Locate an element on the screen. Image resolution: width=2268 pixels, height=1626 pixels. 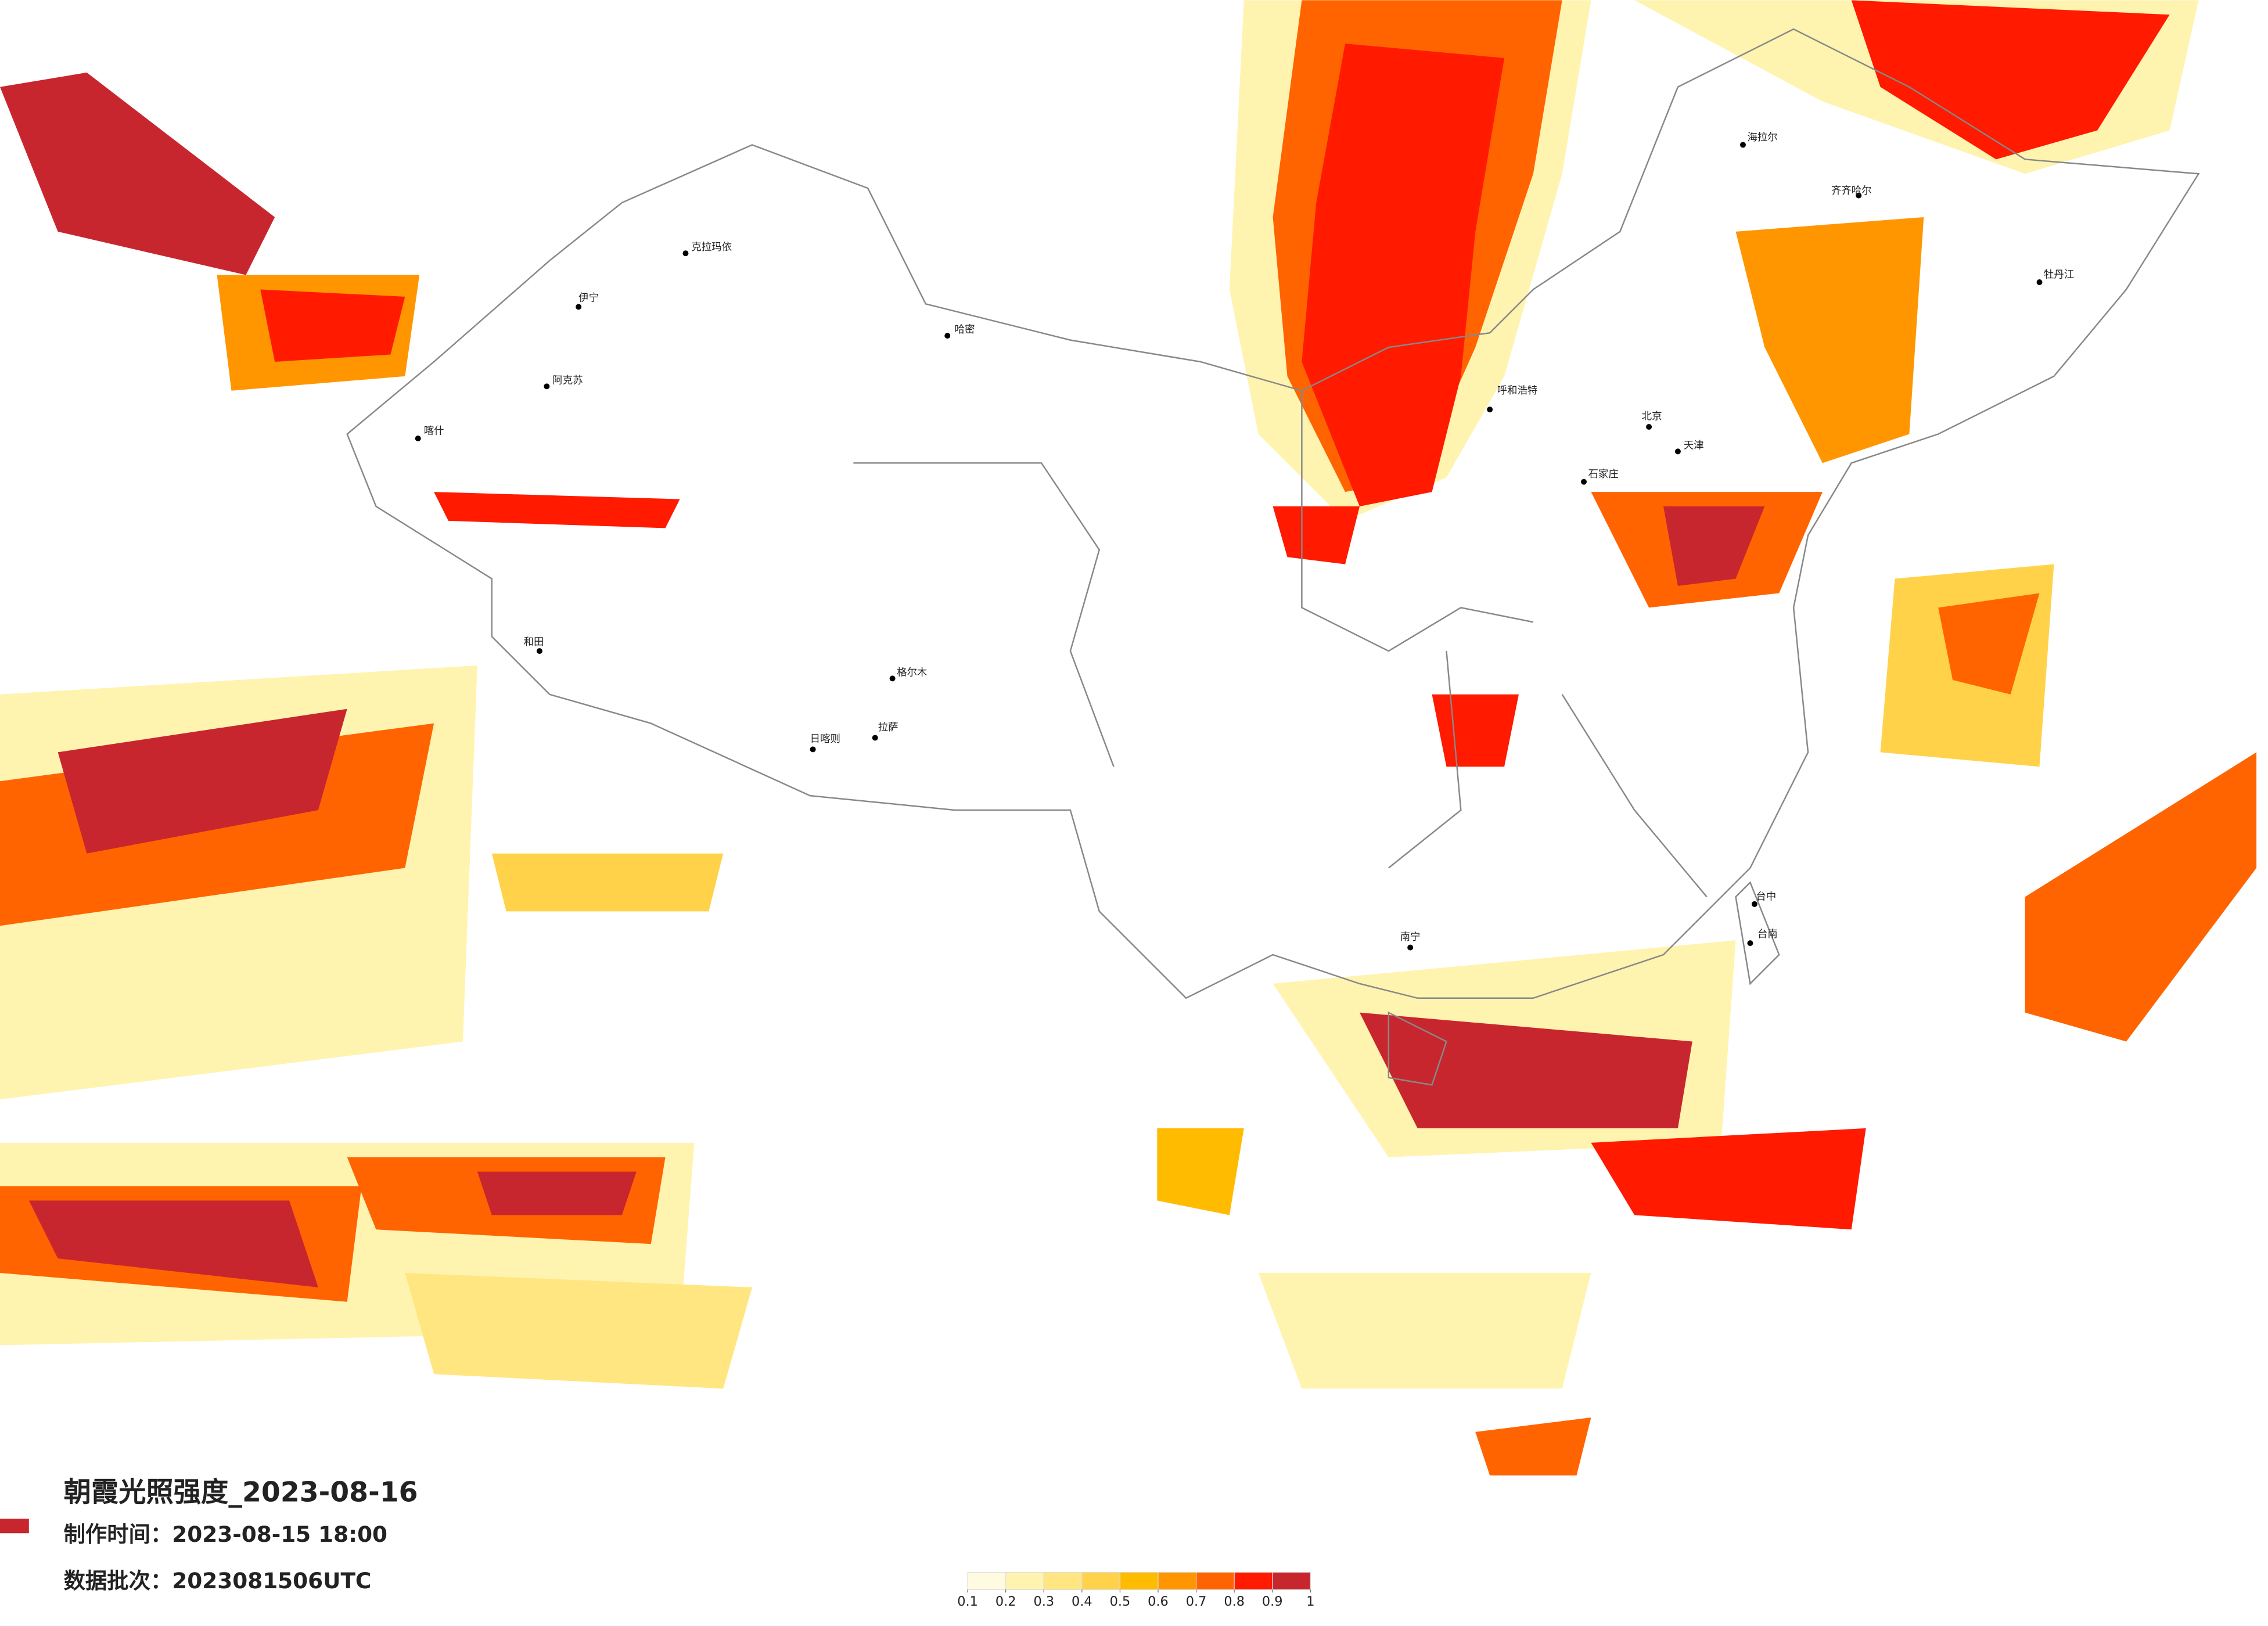
city: 哈密 is located at coordinates (959, 331).